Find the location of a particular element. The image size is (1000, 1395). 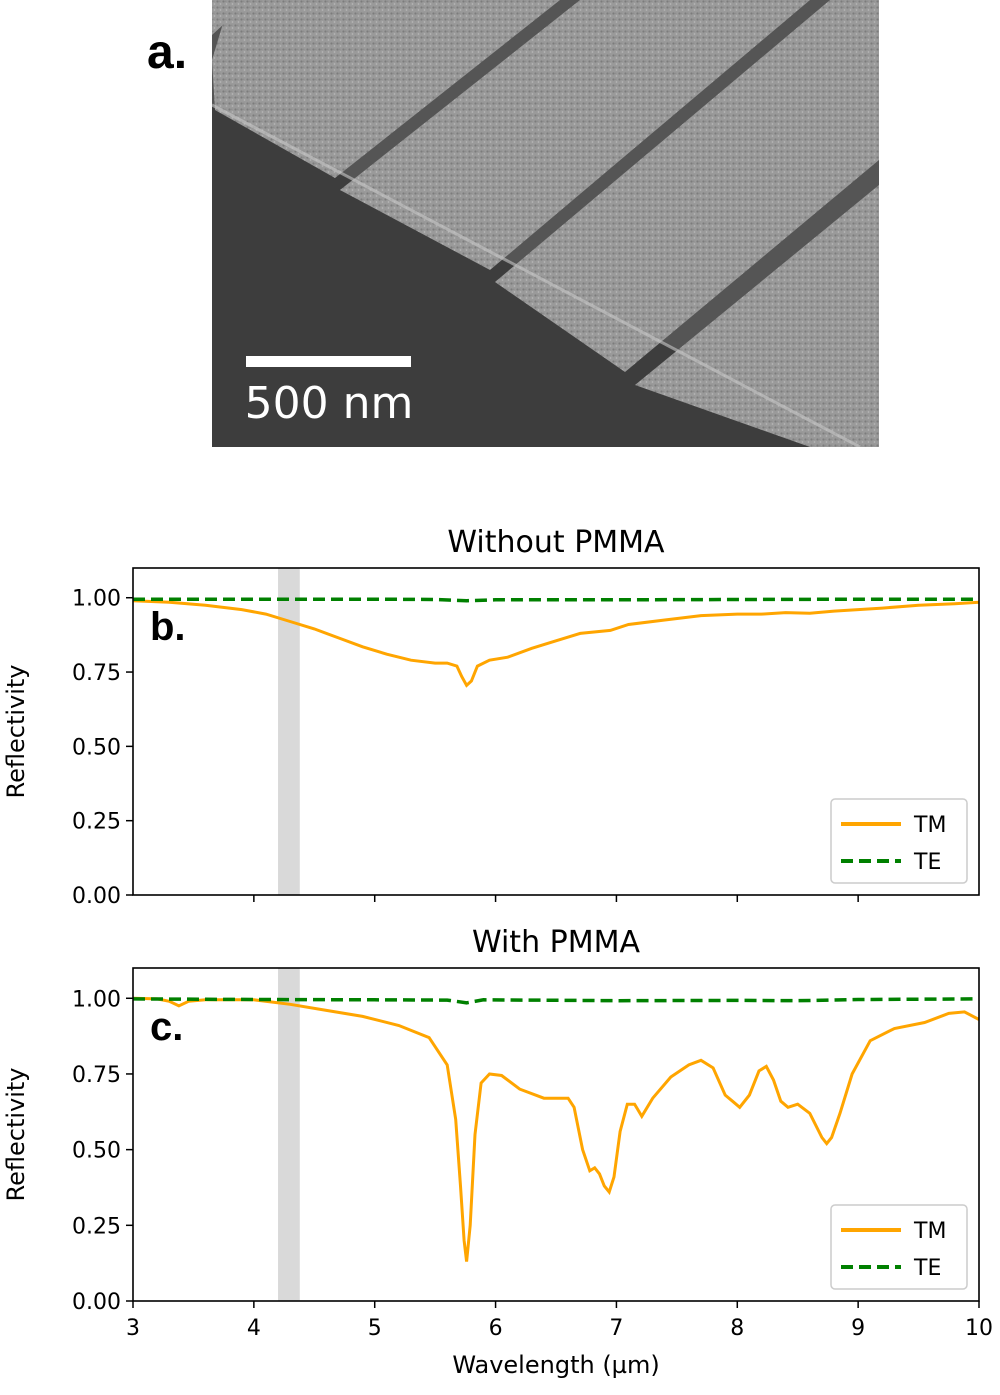

scale-bar is located at coordinates (328, 361).